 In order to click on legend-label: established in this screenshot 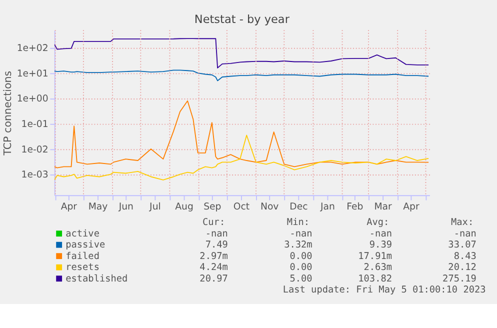, I will do `click(97, 278)`.